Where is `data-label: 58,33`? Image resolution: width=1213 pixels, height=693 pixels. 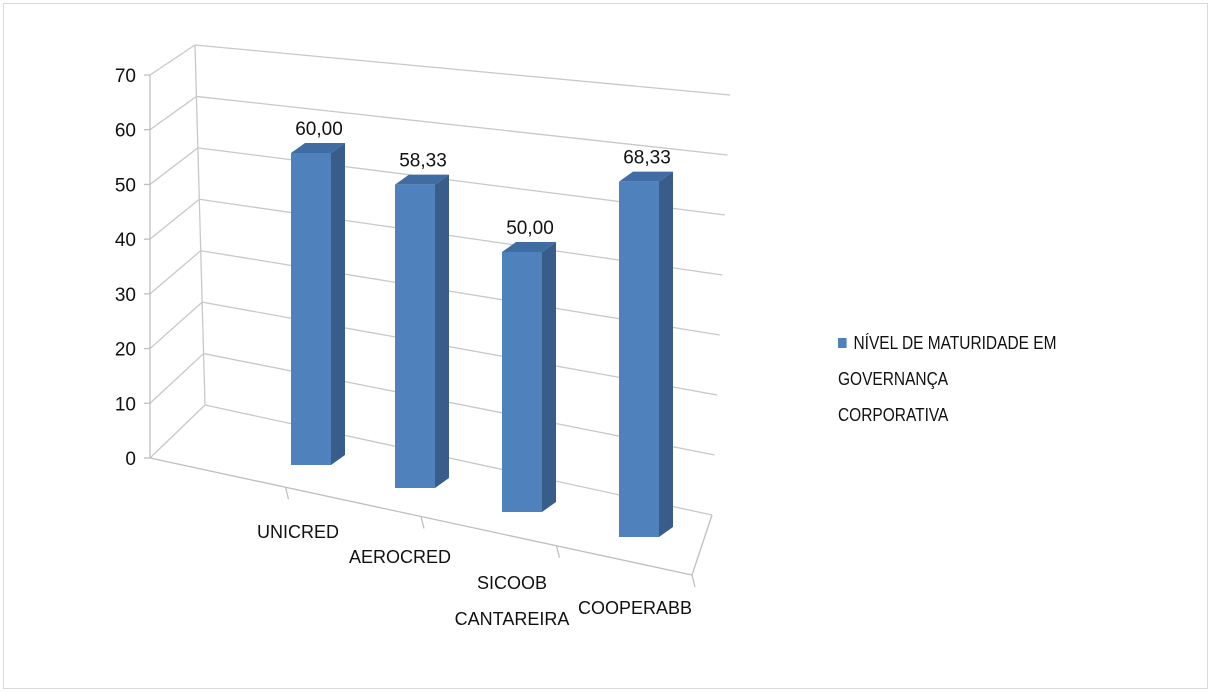 data-label: 58,33 is located at coordinates (423, 161).